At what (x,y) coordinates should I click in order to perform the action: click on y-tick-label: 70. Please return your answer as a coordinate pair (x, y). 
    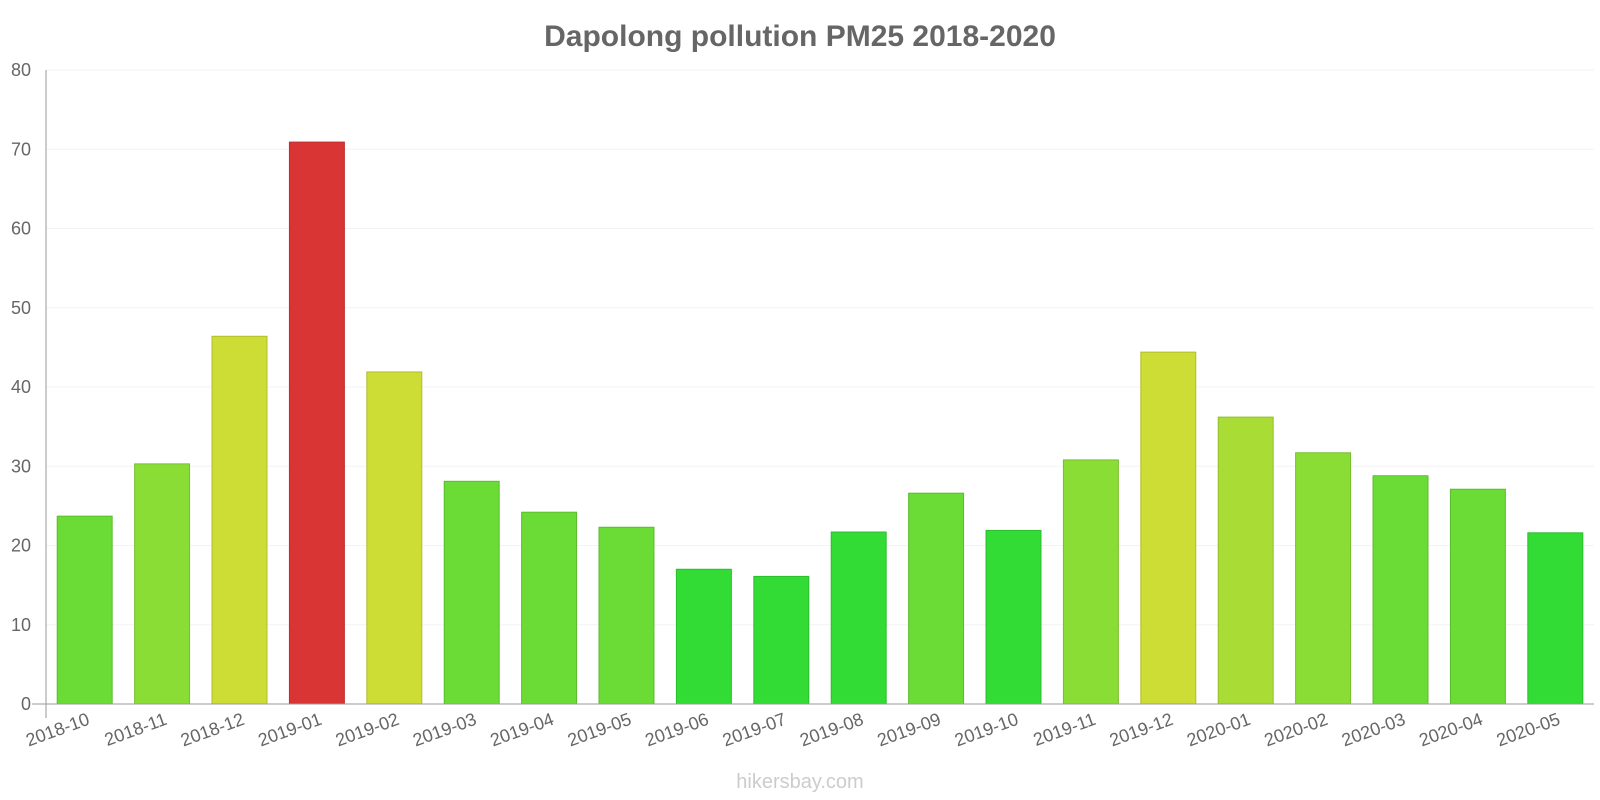
    Looking at the image, I should click on (21, 149).